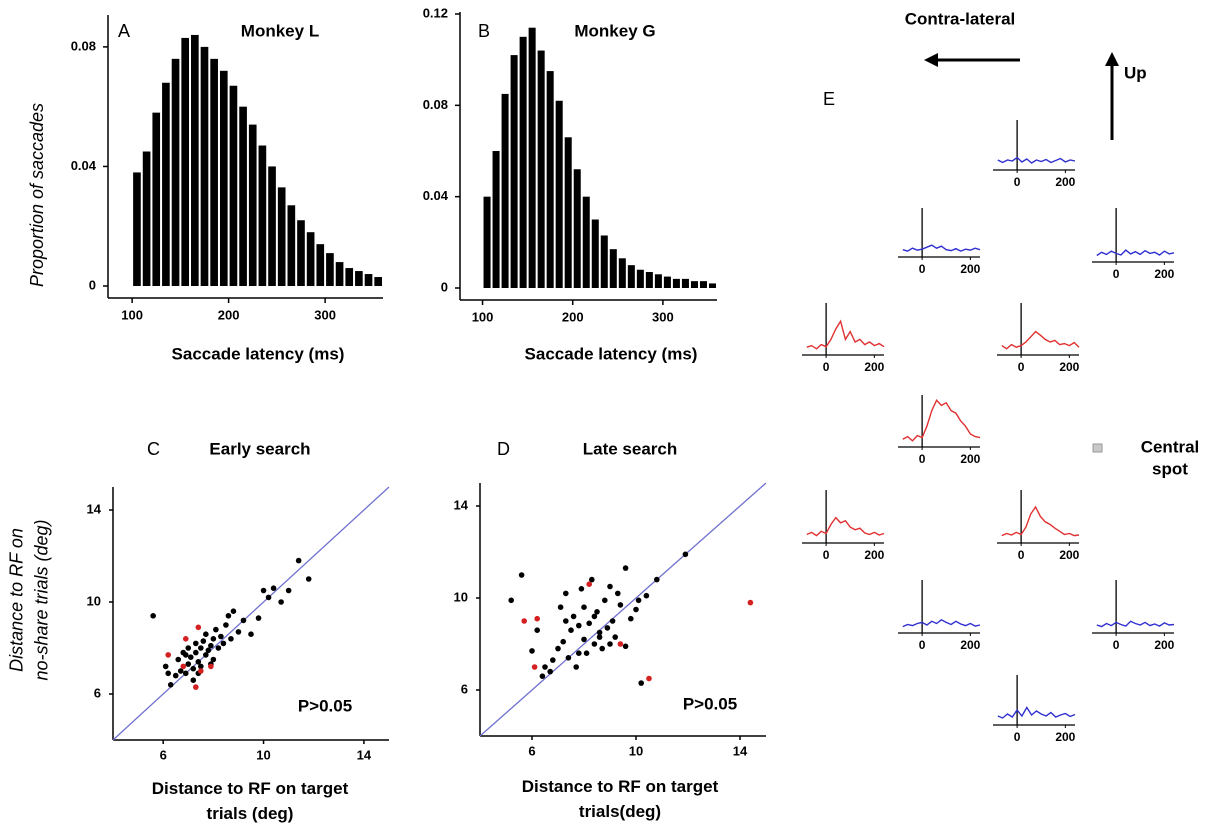 The image size is (1210, 829). What do you see at coordinates (710, 703) in the screenshot?
I see `annotation: P>0.05` at bounding box center [710, 703].